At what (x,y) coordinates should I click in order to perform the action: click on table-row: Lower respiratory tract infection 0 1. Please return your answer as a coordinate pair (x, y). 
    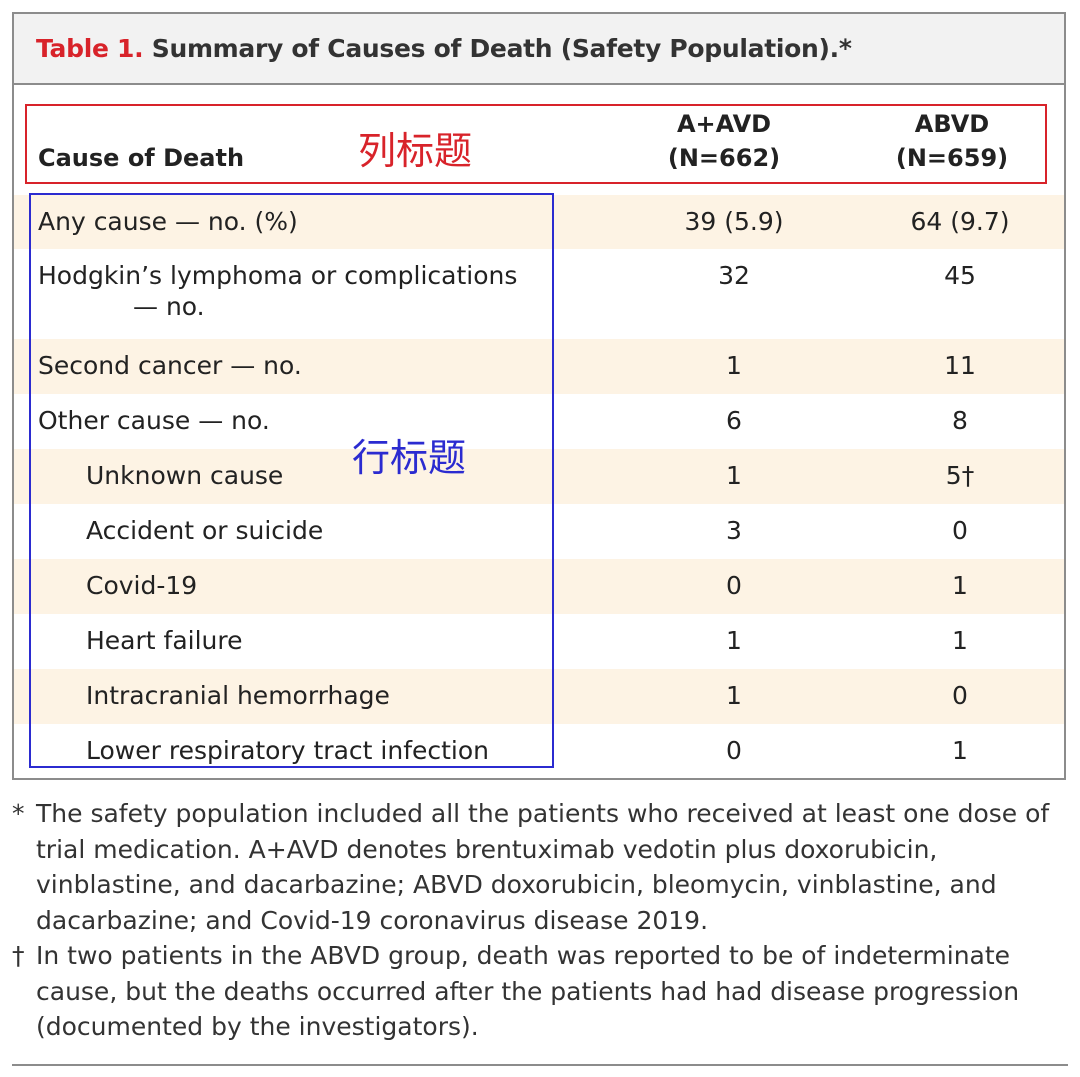
    Looking at the image, I should click on (539, 751).